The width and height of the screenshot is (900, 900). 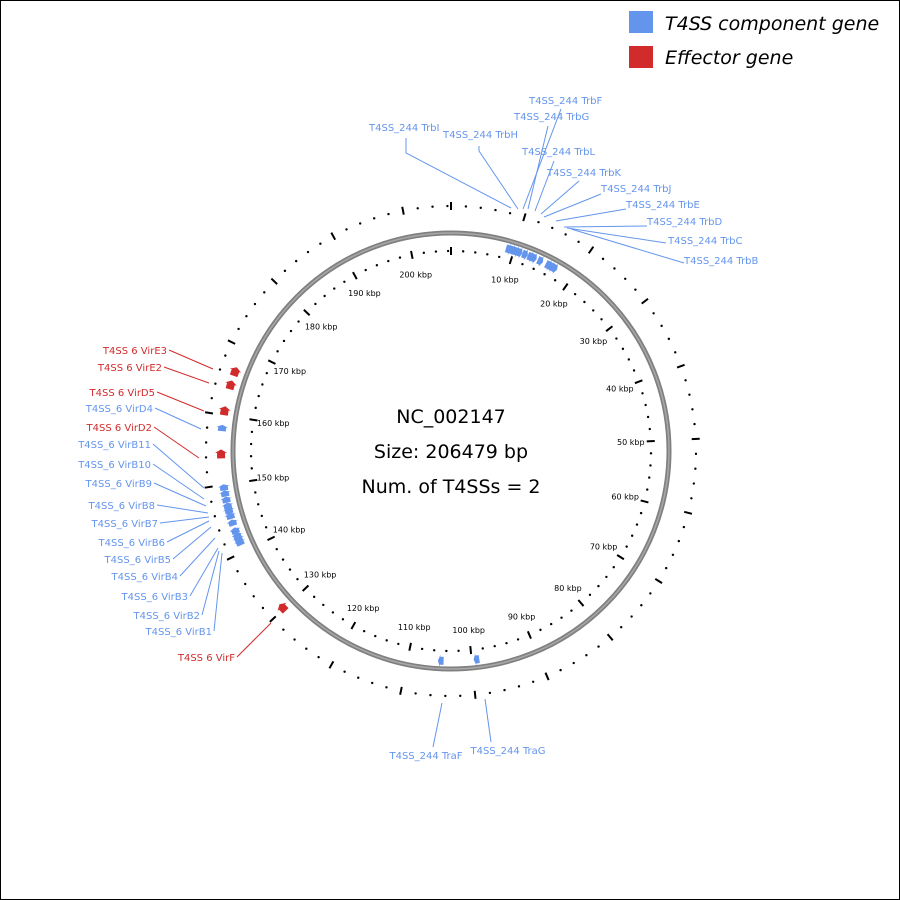 What do you see at coordinates (144, 577) in the screenshot?
I see `gene-label: T4SS_6 VirB4` at bounding box center [144, 577].